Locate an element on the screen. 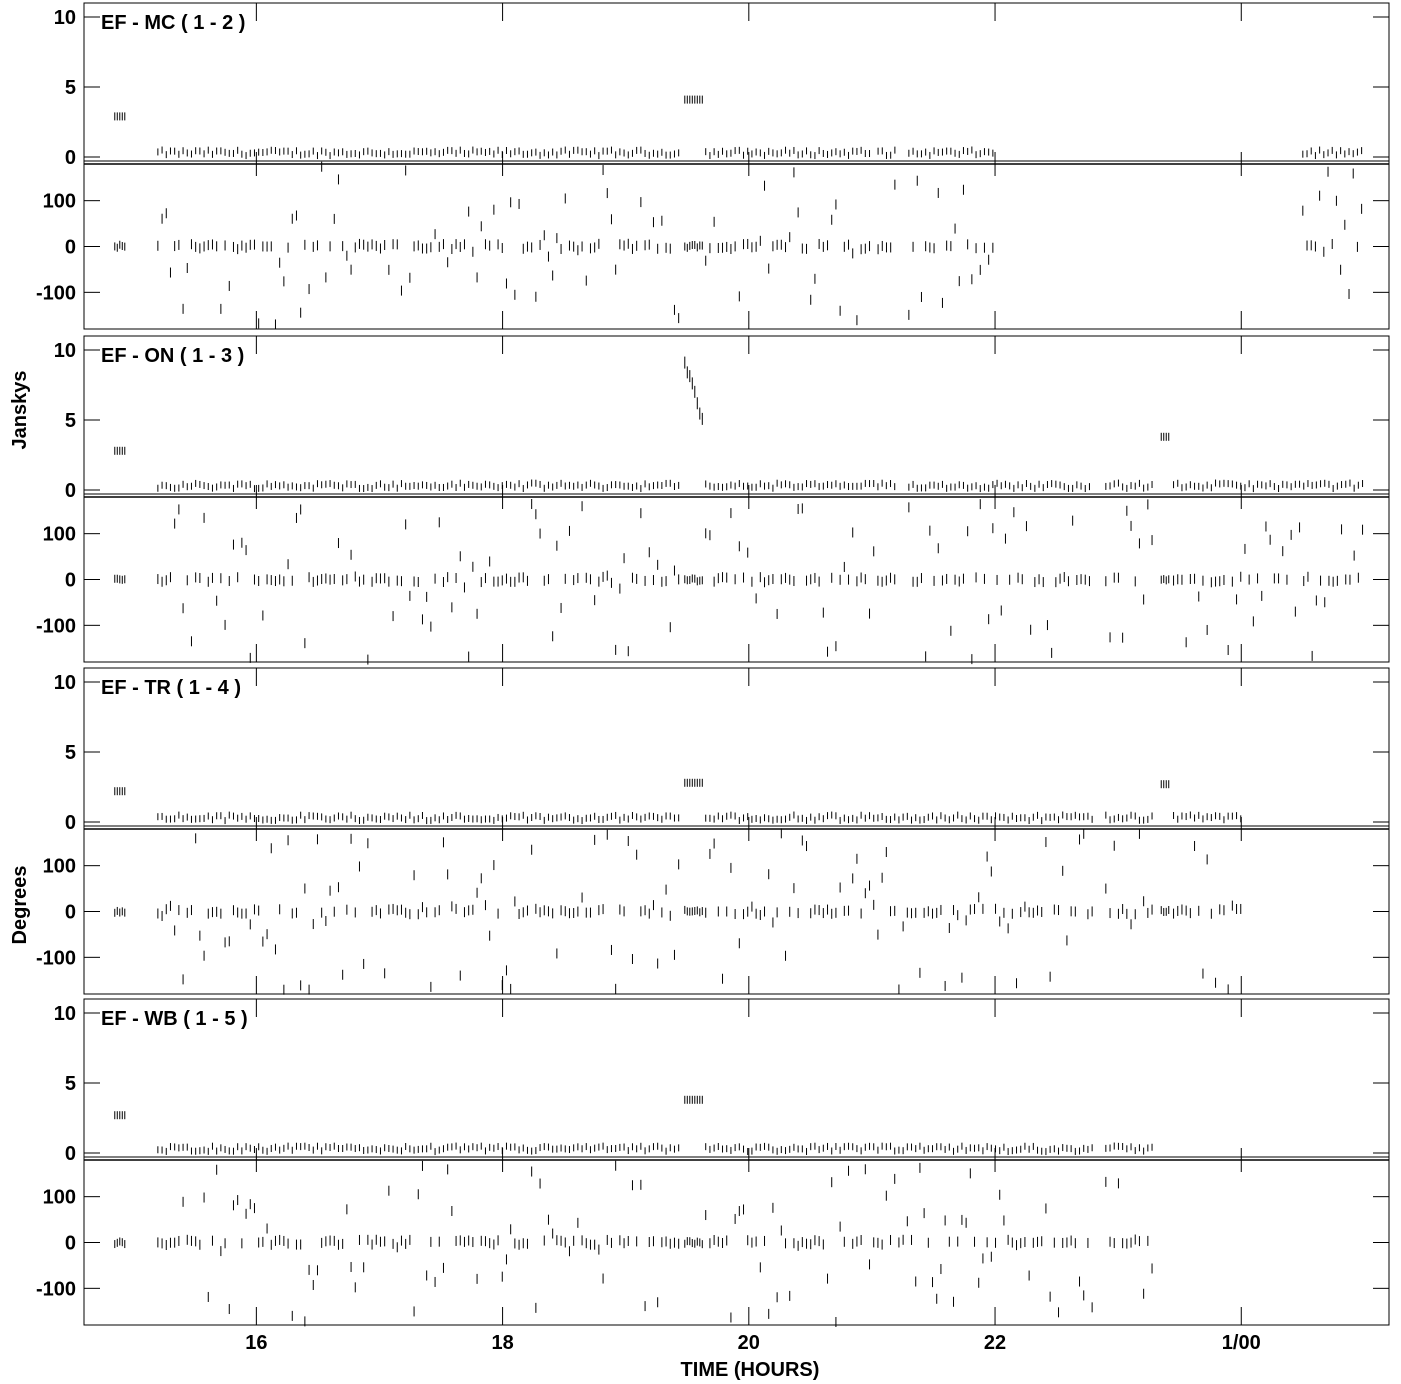  x-tick-label: 20 is located at coordinates (749, 1343).